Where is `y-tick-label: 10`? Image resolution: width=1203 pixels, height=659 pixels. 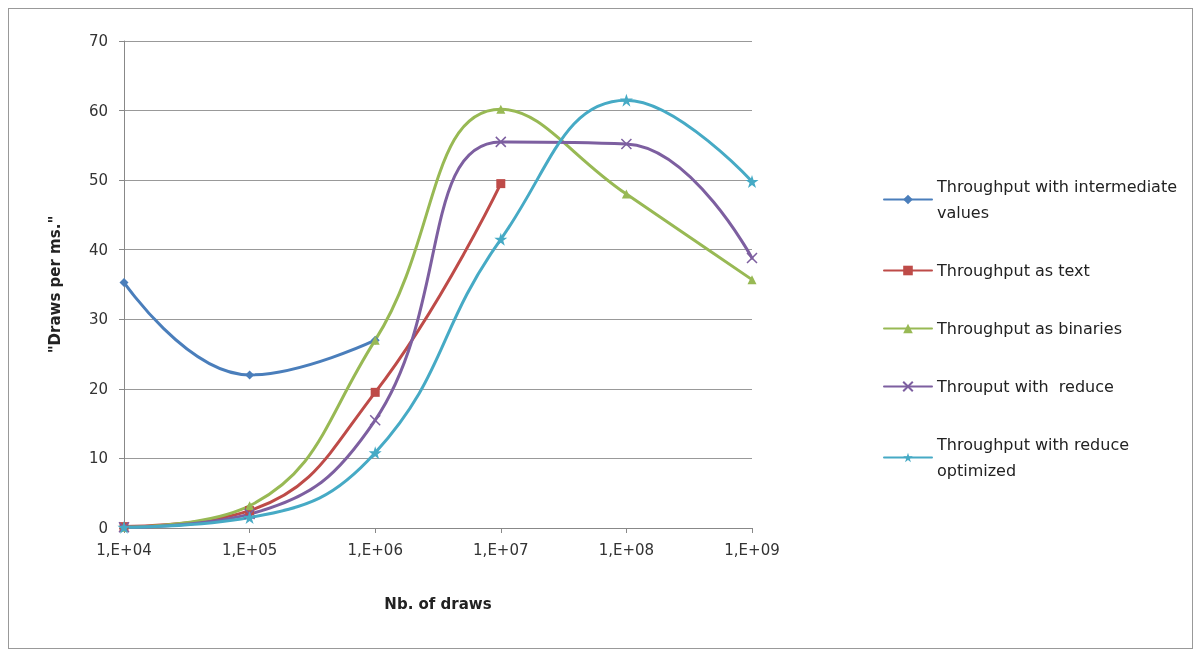
y-tick-label: 10 is located at coordinates (98, 458).